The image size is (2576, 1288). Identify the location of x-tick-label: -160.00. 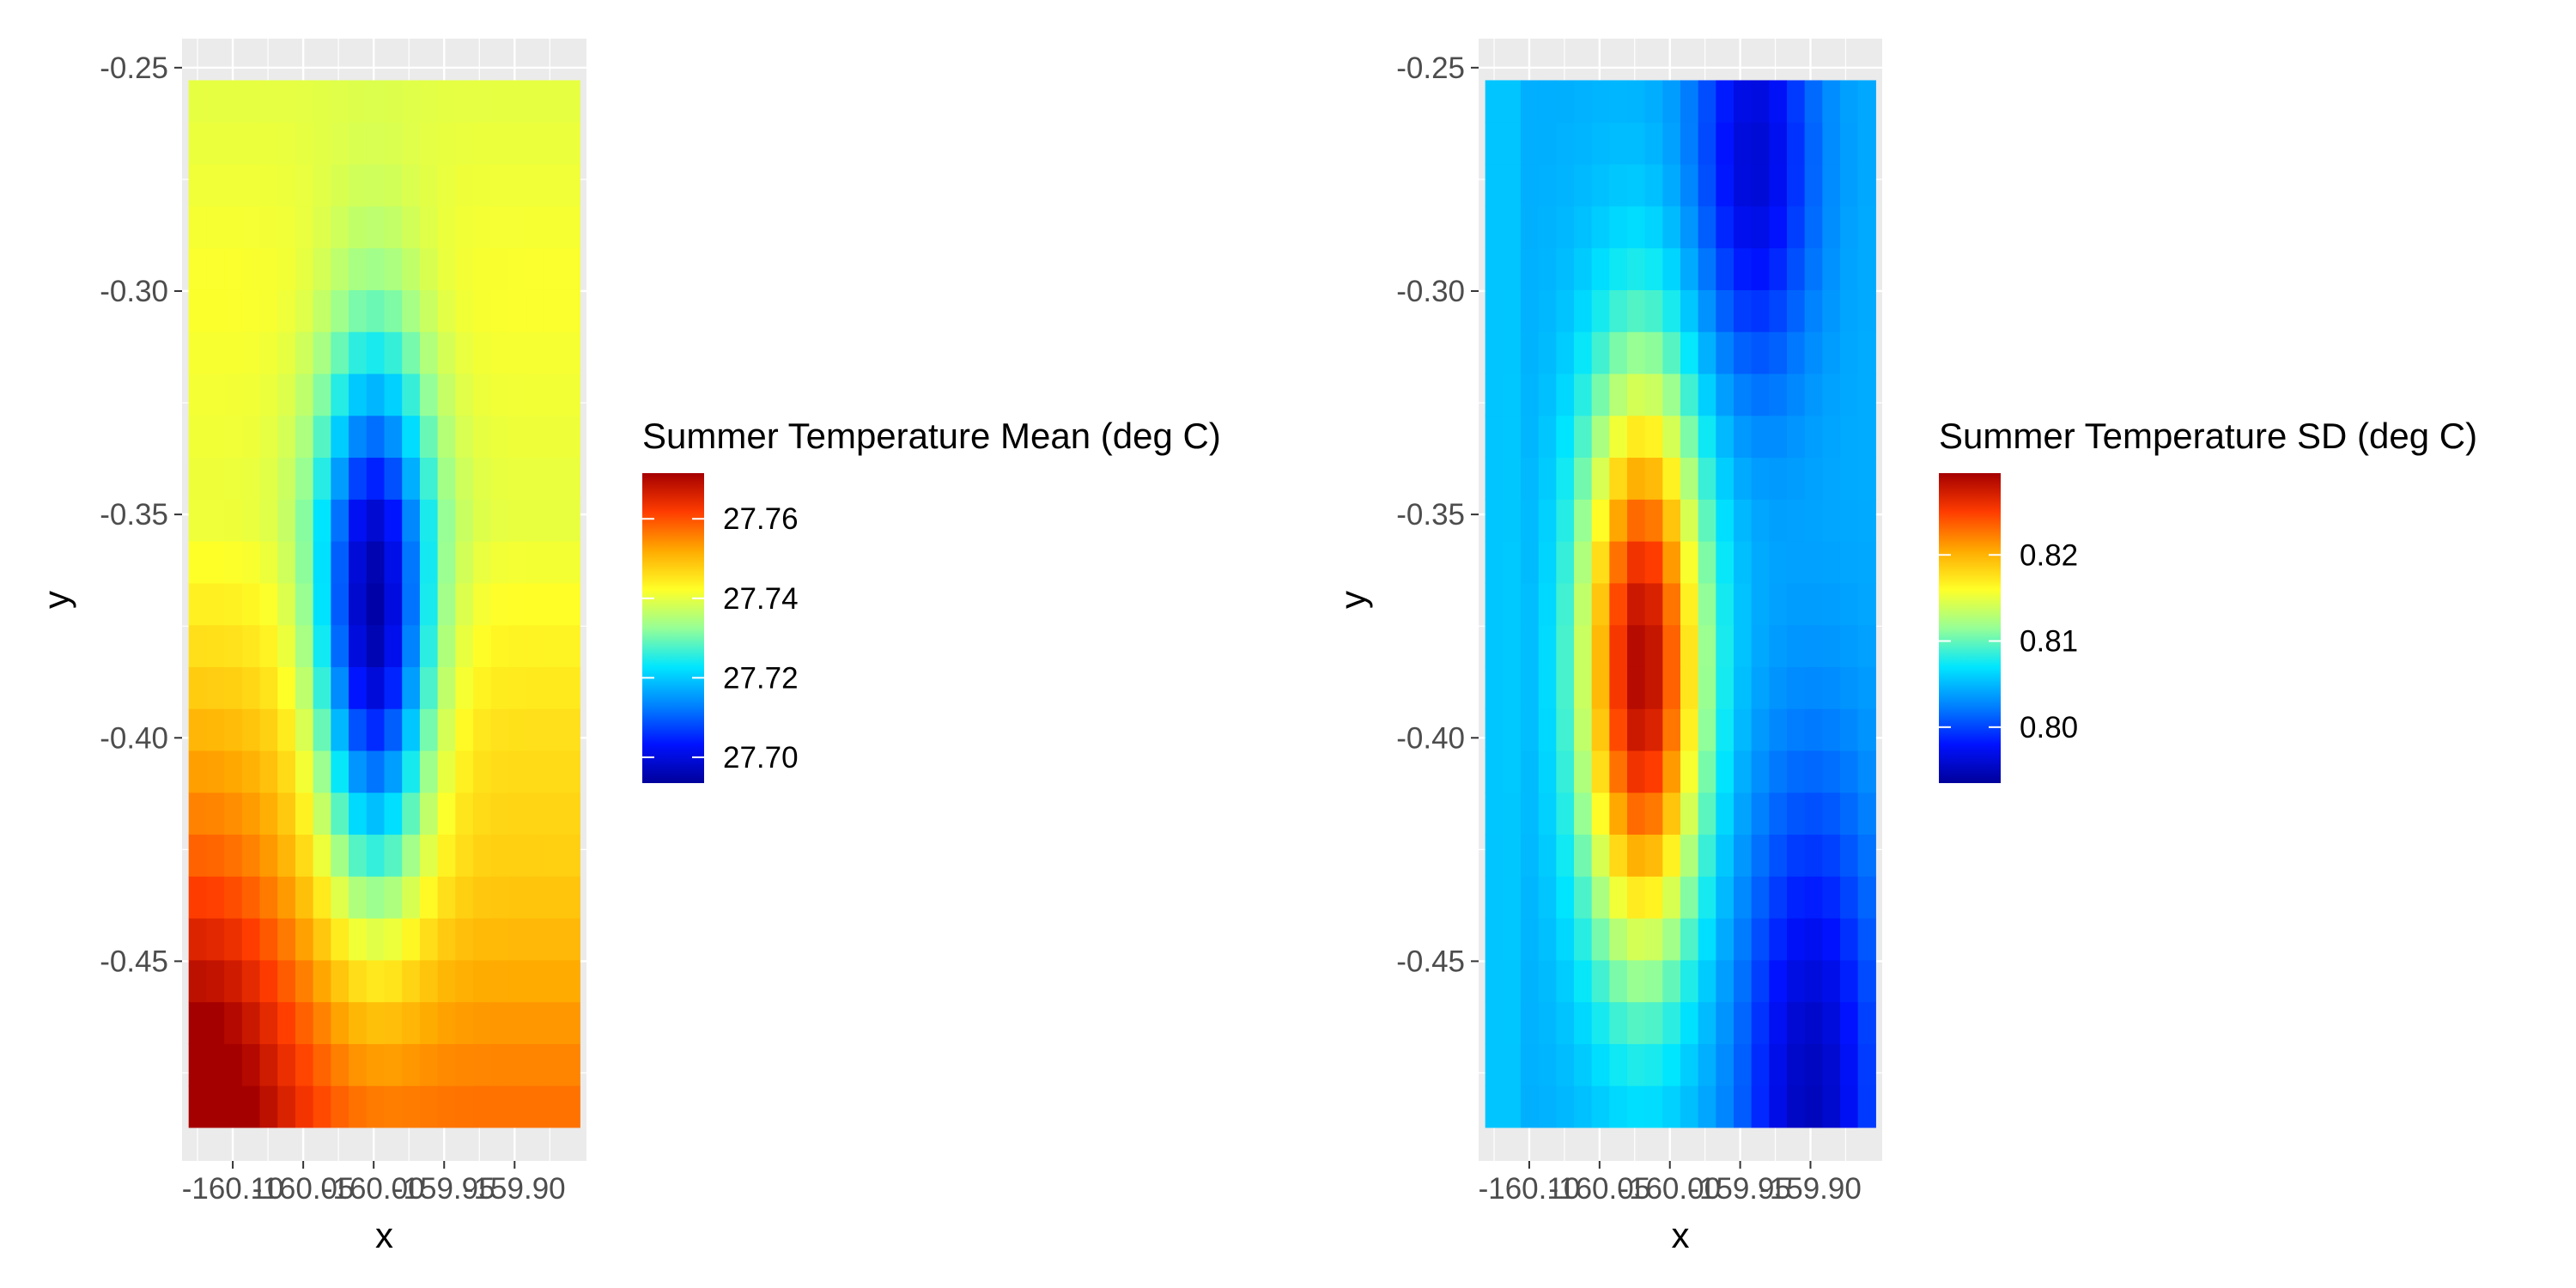
(374, 1189).